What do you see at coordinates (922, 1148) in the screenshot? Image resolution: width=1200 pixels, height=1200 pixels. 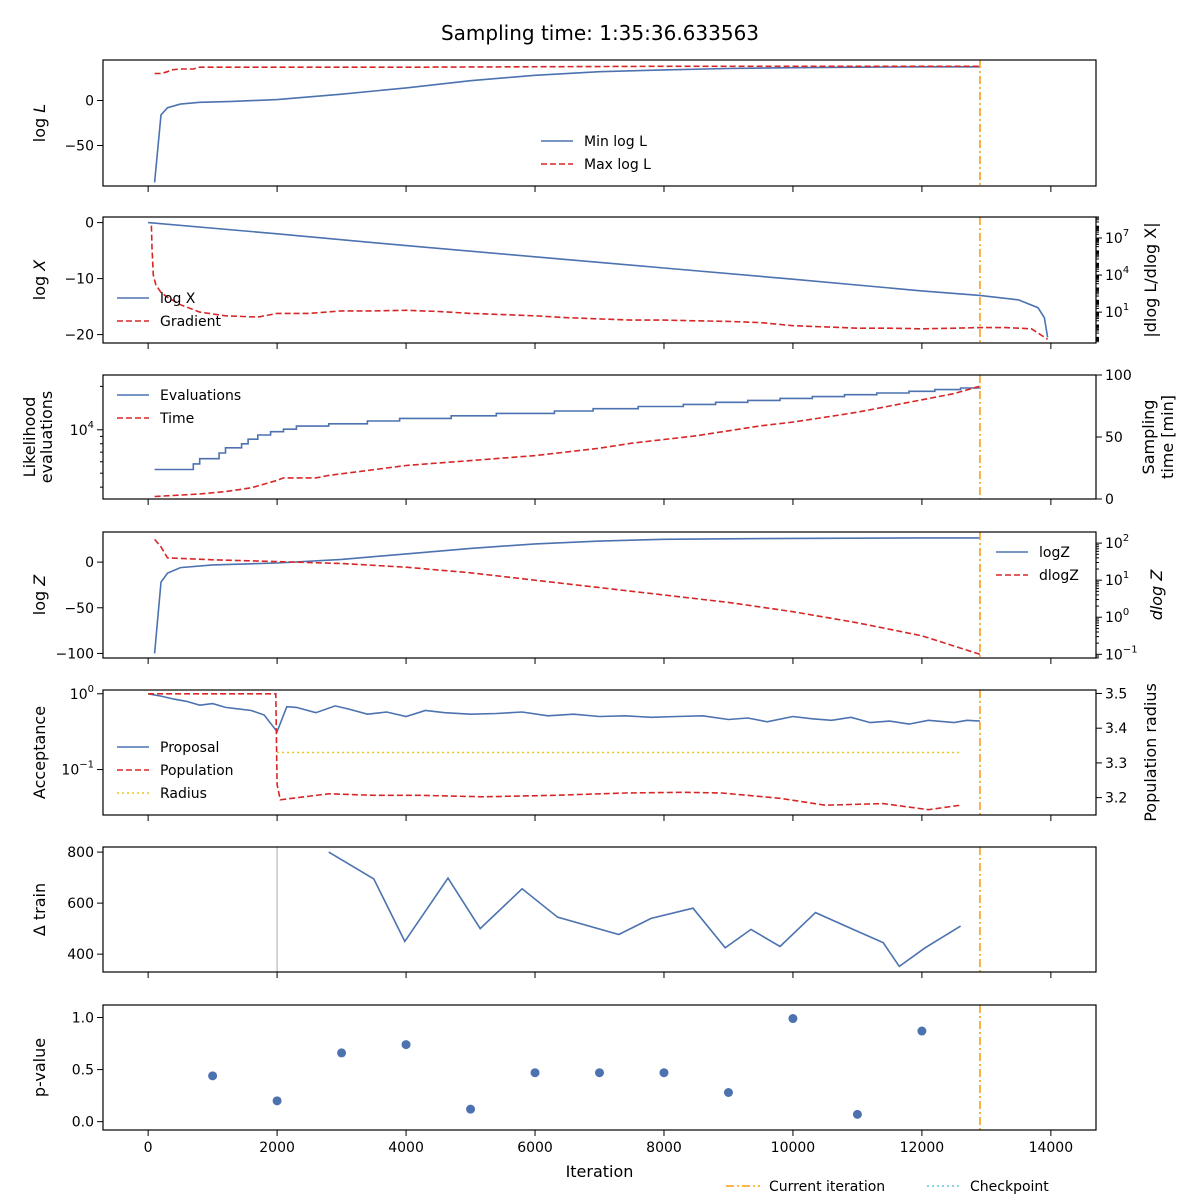 I see `x-tick-label: 12000` at bounding box center [922, 1148].